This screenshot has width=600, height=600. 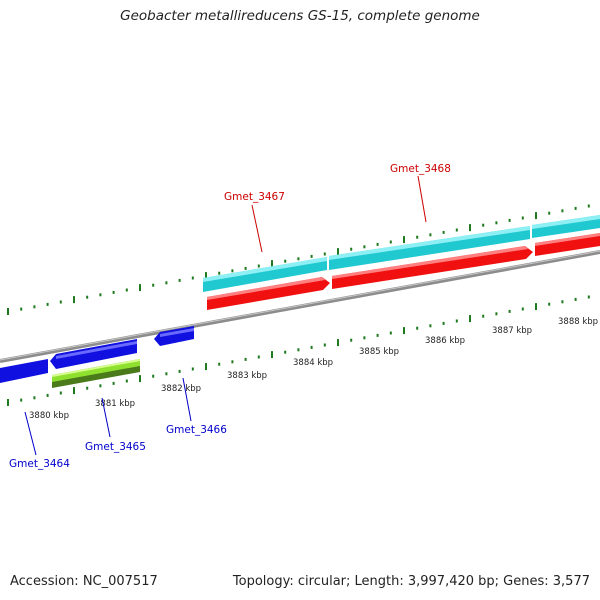 I want to click on gene-gmet-3466-arrow-shine, so click(x=177, y=332).